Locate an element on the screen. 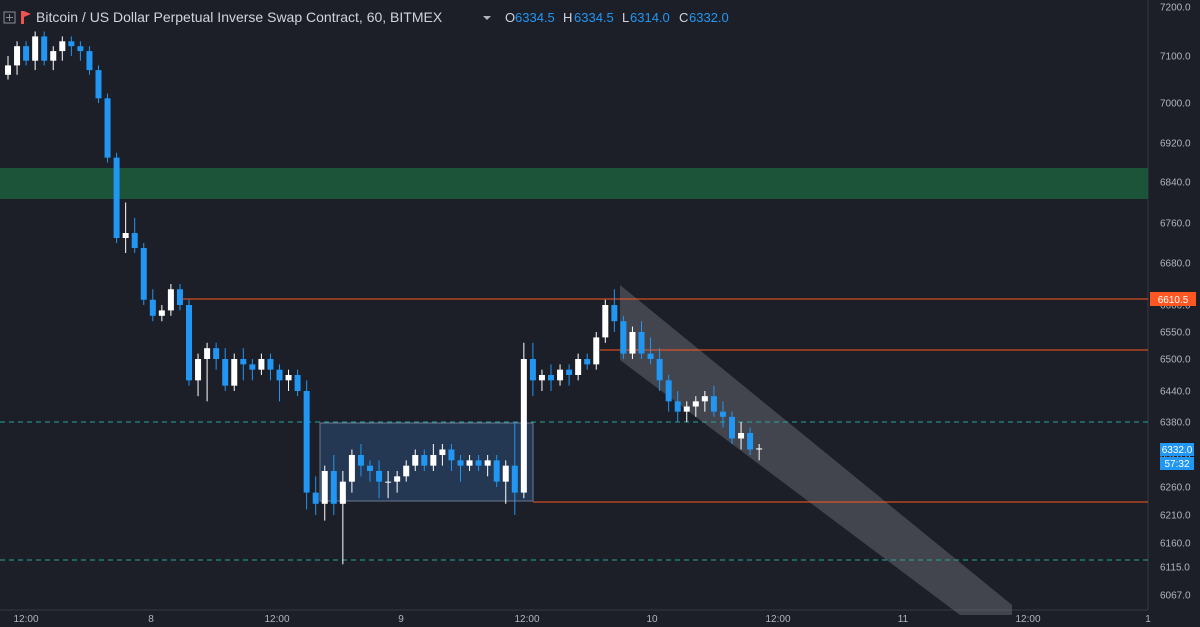 The width and height of the screenshot is (1200, 627). x-tick-label: 8 is located at coordinates (151, 619).